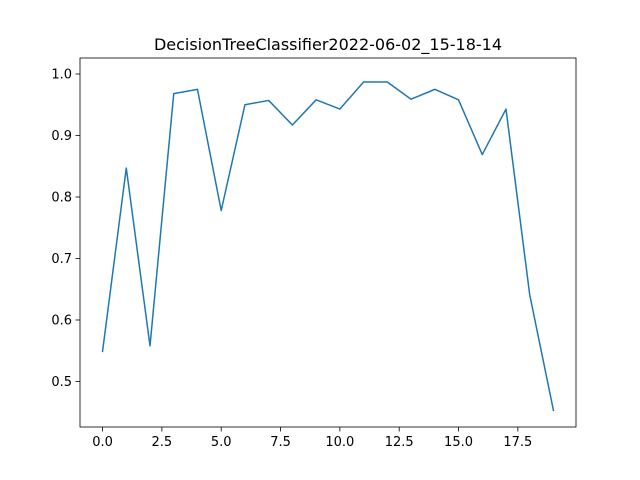  Describe the element at coordinates (221, 442) in the screenshot. I see `x-tick-label: 5.0` at that location.